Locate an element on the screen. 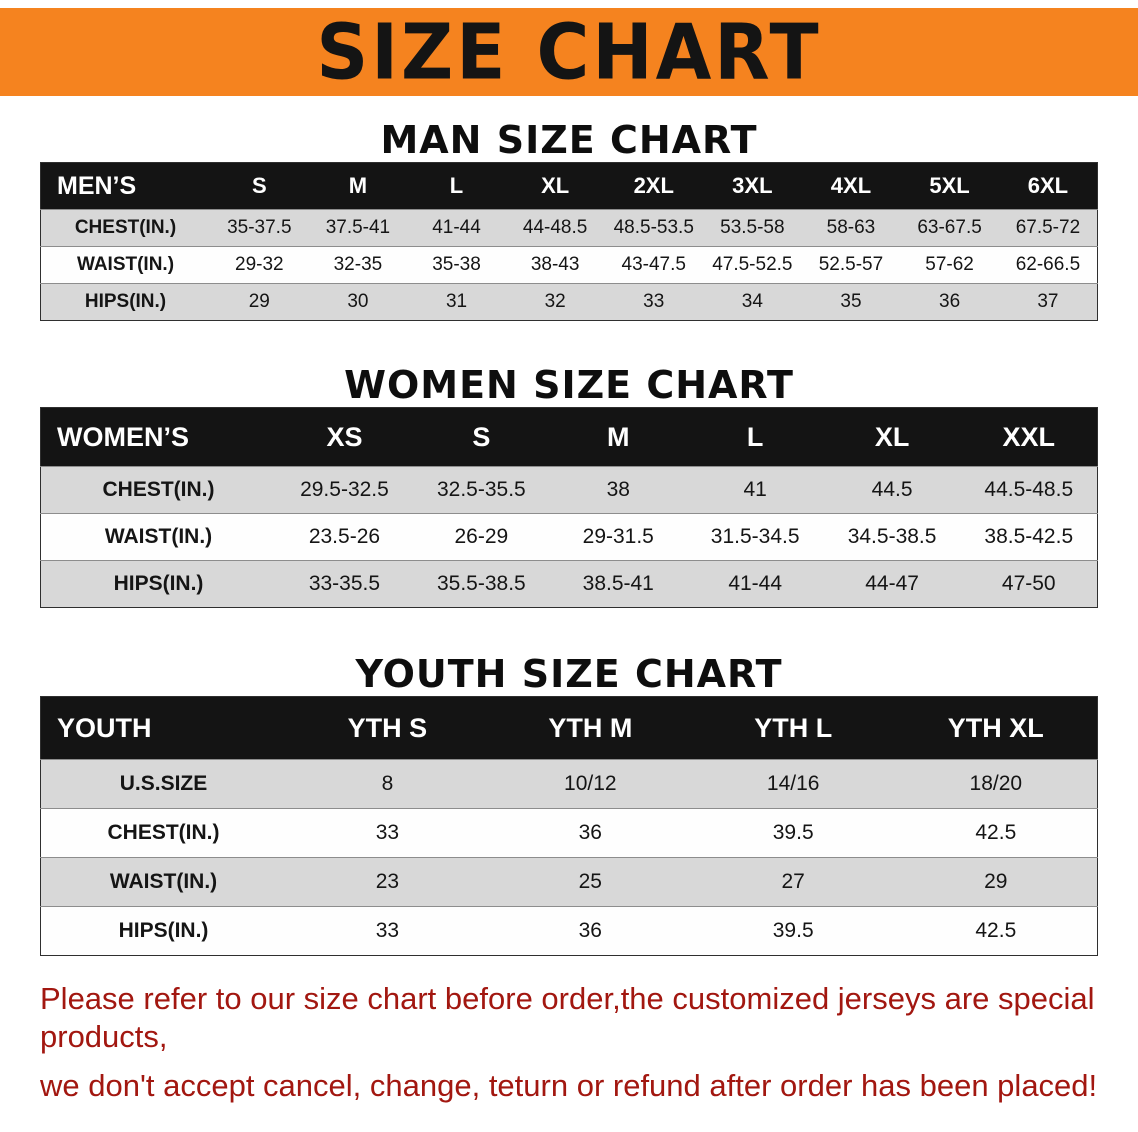 This screenshot has height=1132, width=1138. size-value: 44-47 is located at coordinates (892, 584).